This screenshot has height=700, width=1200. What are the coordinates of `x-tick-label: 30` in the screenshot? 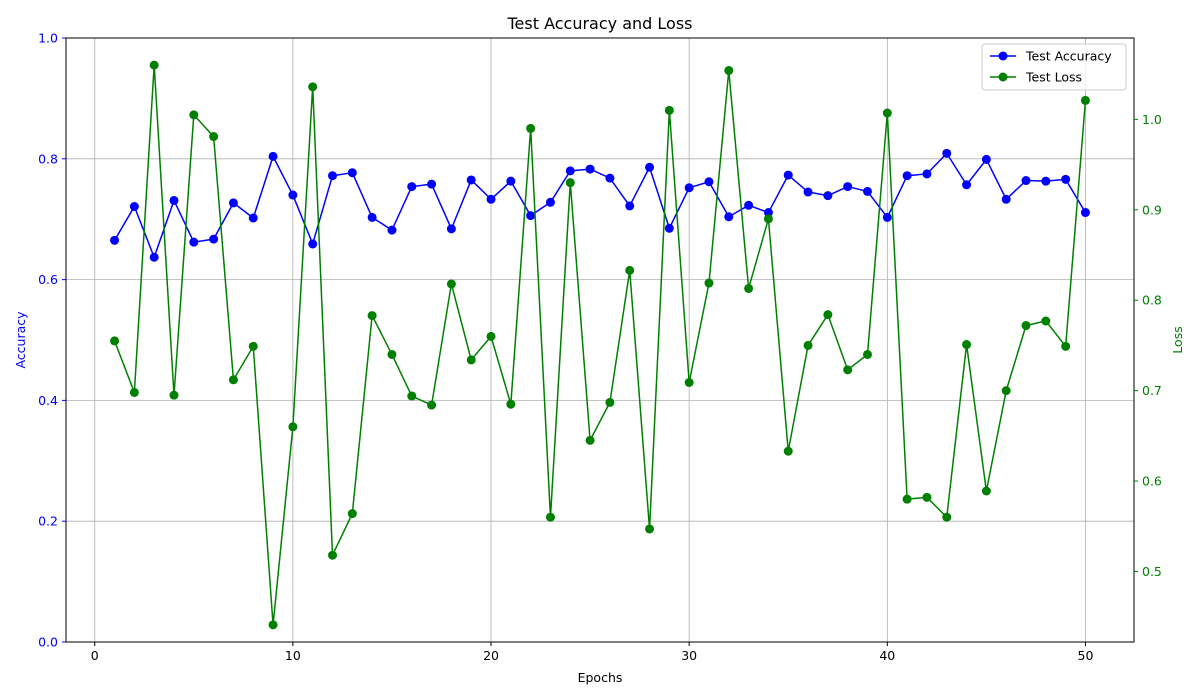 It's located at (689, 655).